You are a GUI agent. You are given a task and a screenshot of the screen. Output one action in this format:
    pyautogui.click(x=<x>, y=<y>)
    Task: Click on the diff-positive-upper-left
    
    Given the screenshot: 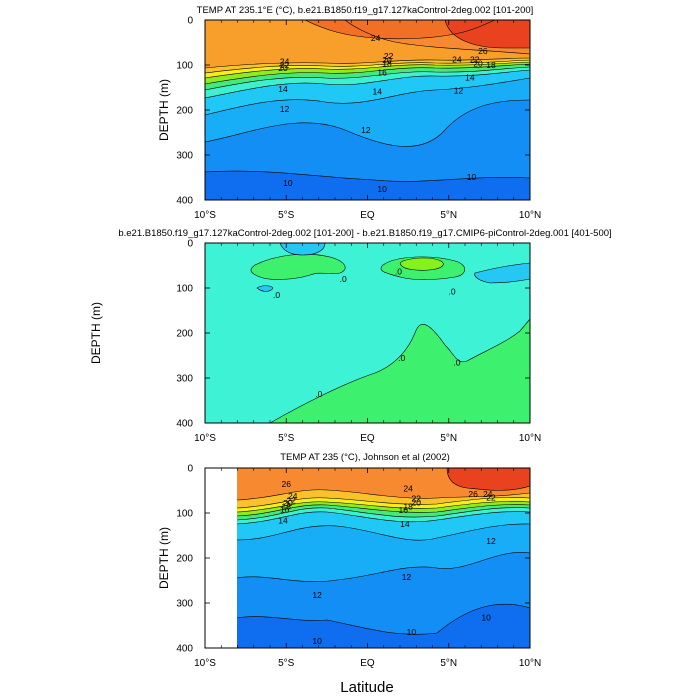 What is the action you would take?
    pyautogui.click(x=298, y=266)
    